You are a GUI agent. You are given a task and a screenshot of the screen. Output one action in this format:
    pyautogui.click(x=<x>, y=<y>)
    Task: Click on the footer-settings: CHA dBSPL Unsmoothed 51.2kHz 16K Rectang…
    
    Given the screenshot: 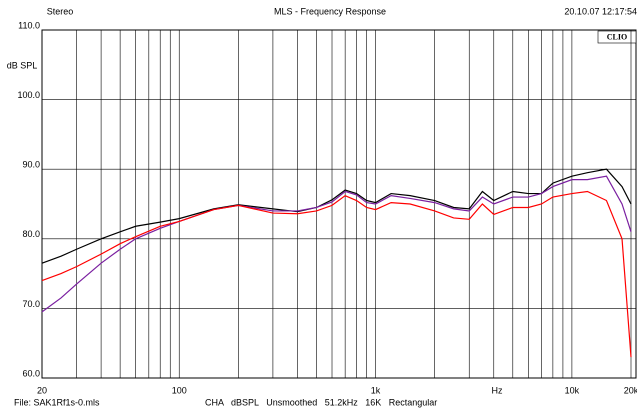 What is the action you would take?
    pyautogui.click(x=321, y=402)
    